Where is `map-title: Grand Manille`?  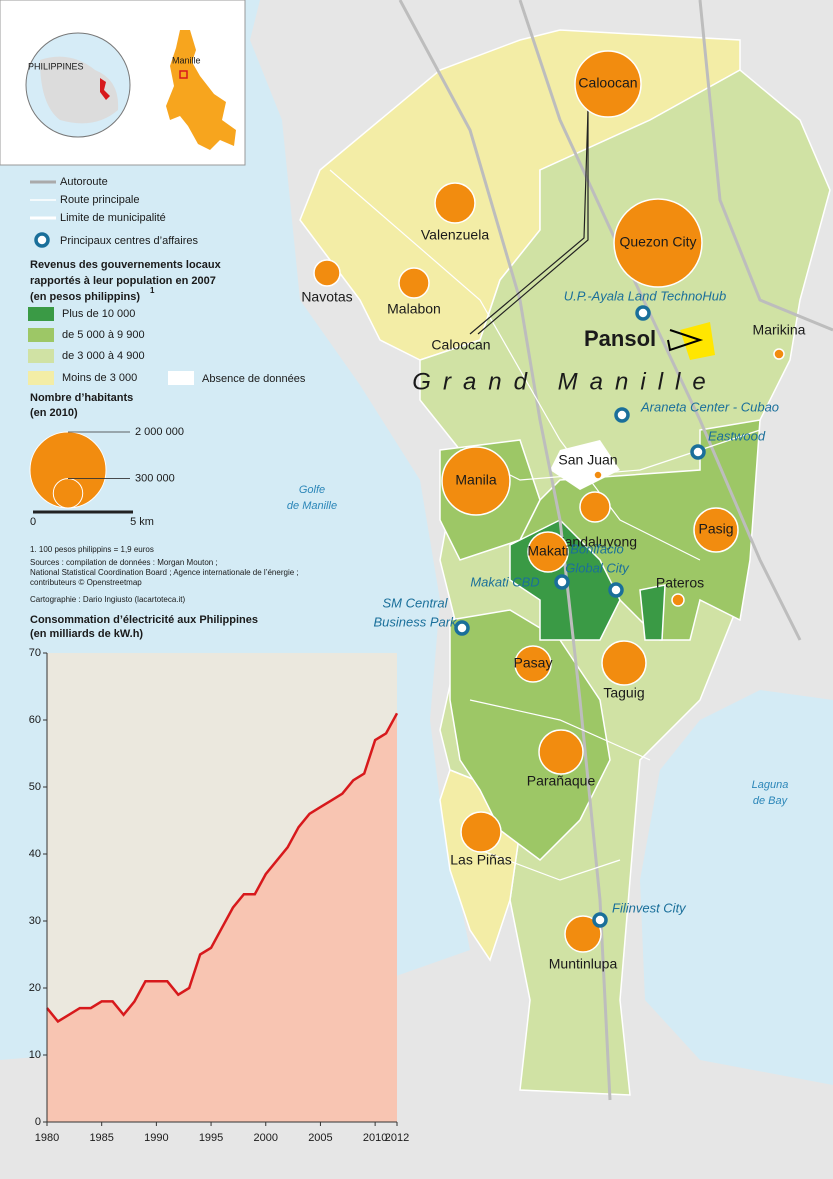 map-title: Grand Manille is located at coordinates (564, 381).